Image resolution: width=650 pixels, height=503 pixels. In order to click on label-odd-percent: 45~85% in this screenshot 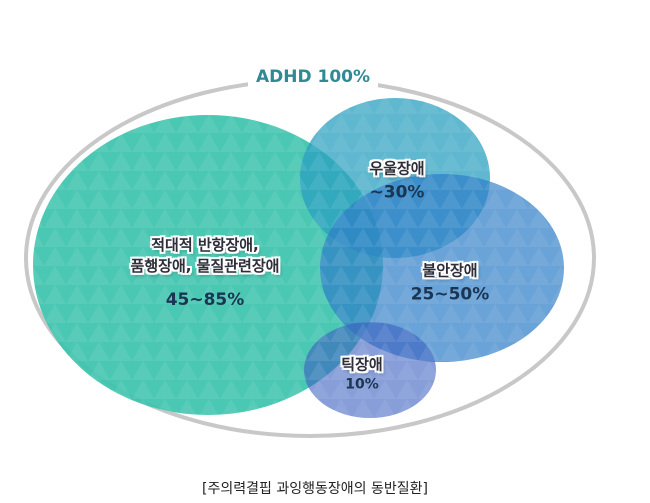, I will do `click(205, 300)`.